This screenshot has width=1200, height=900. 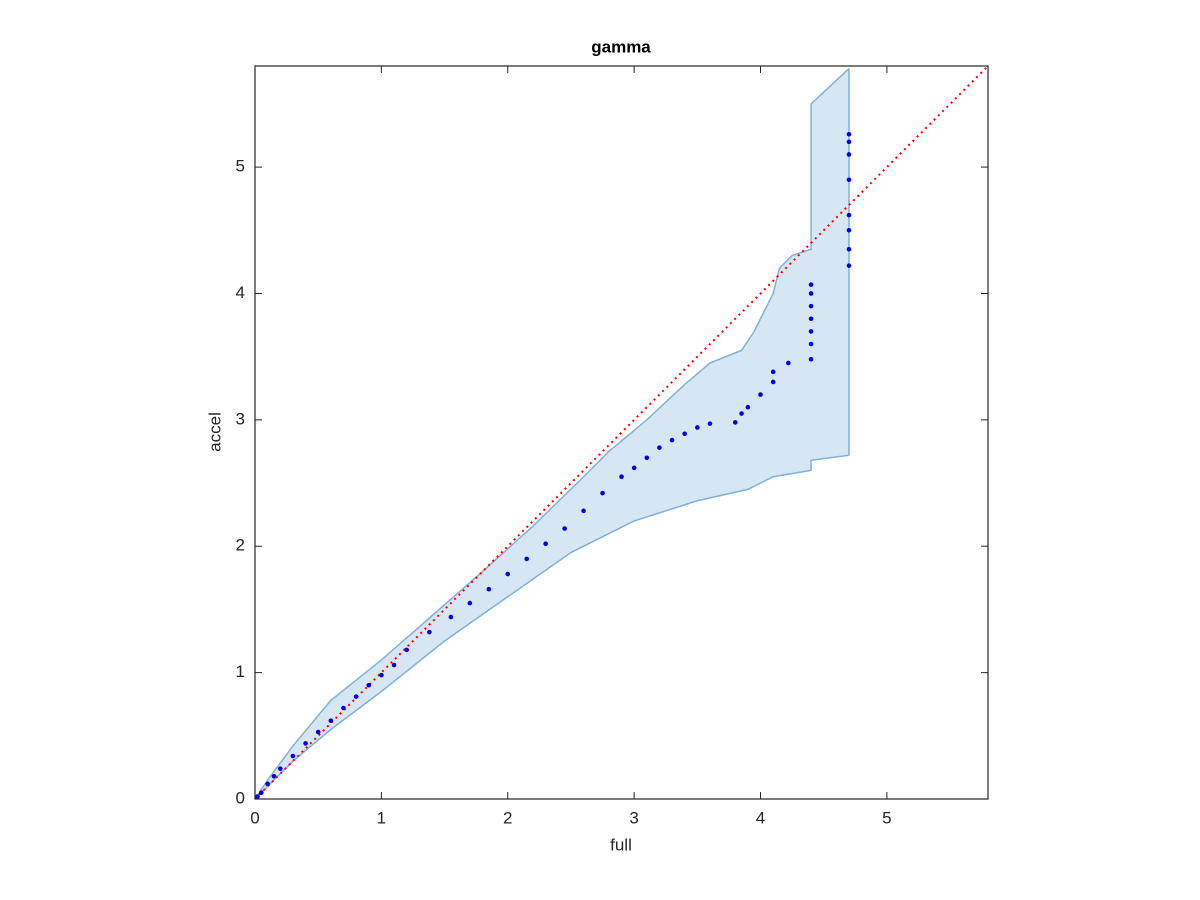 What do you see at coordinates (760, 817) in the screenshot?
I see `x-tick-label: 4` at bounding box center [760, 817].